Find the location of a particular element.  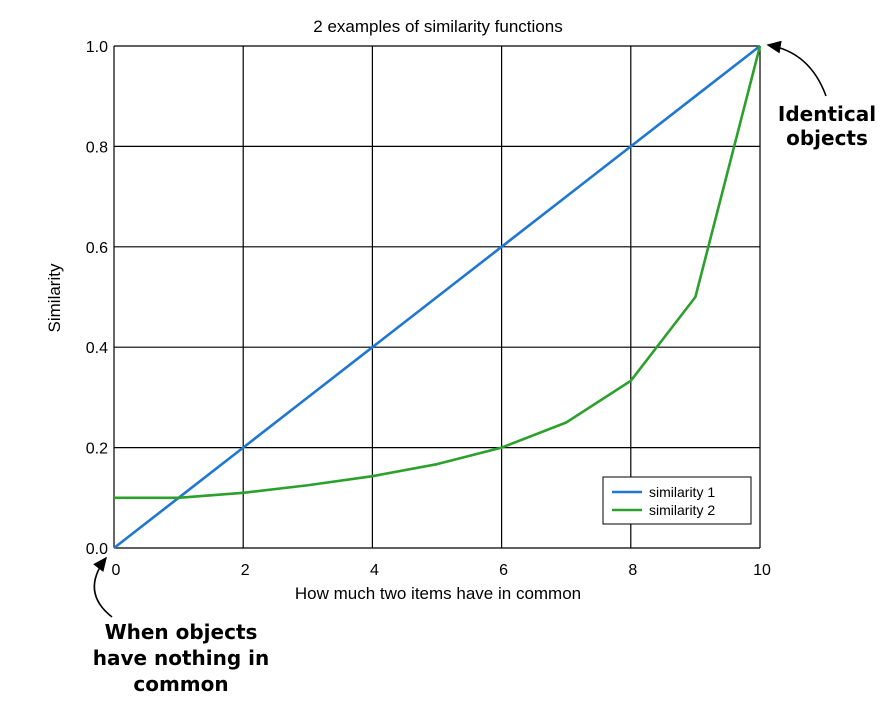

y-tick-label: 0.8 is located at coordinates (97, 147).